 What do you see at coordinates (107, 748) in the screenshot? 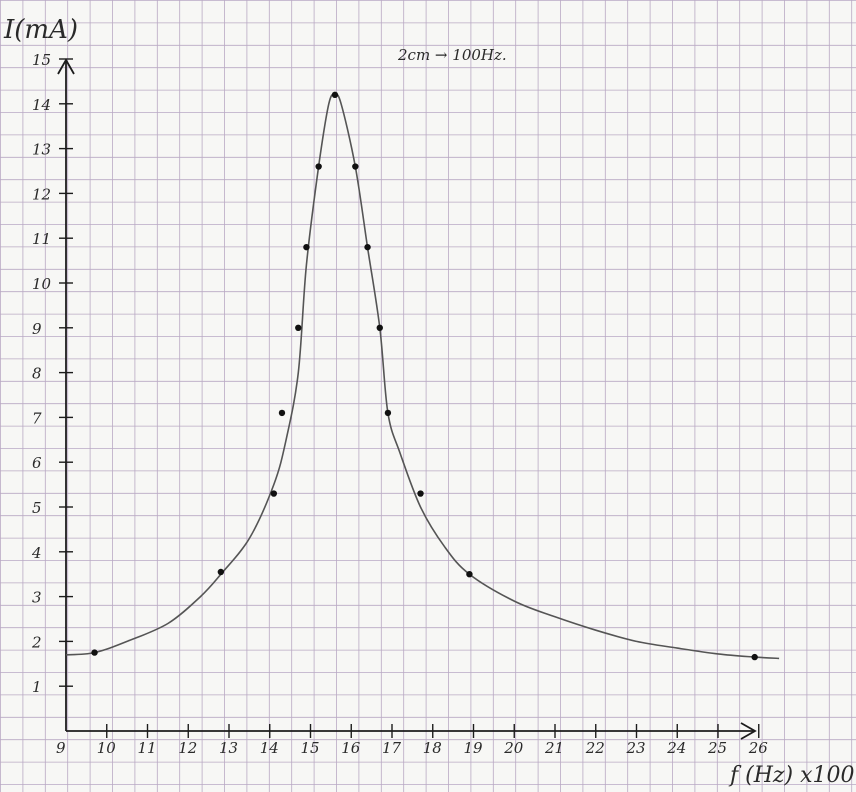
I see `x-tick-label: 10` at bounding box center [107, 748].